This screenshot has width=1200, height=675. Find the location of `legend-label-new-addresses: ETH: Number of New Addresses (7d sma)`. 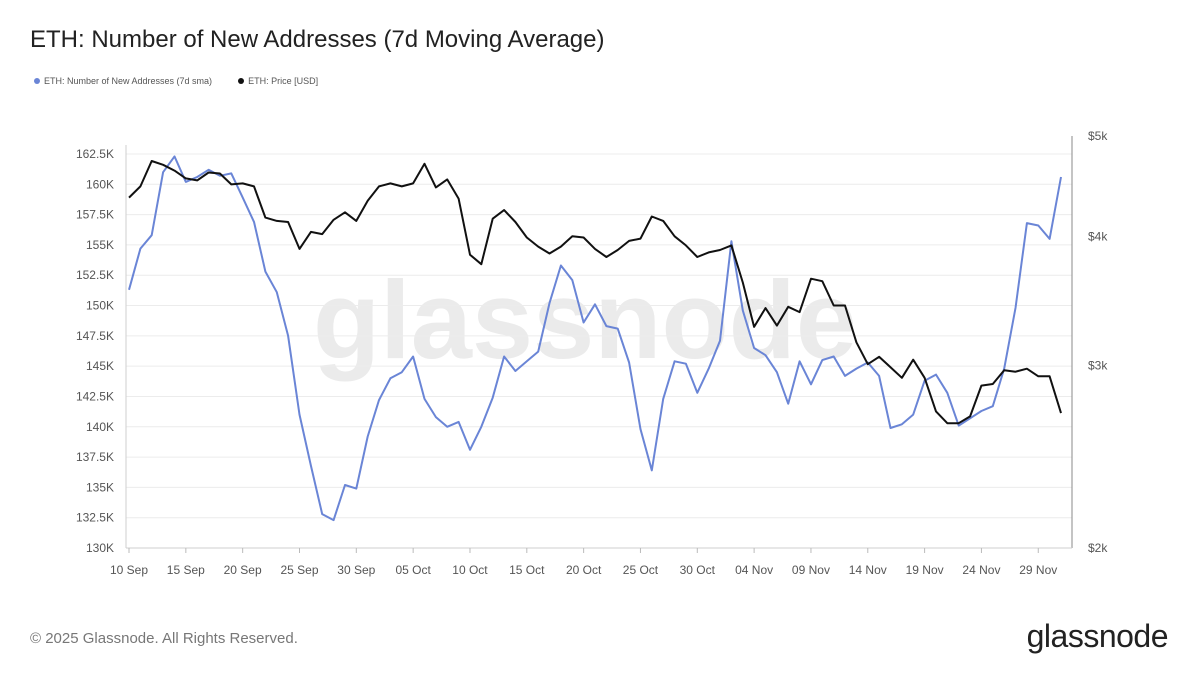

legend-label-new-addresses: ETH: Number of New Addresses (7d sma) is located at coordinates (128, 81).